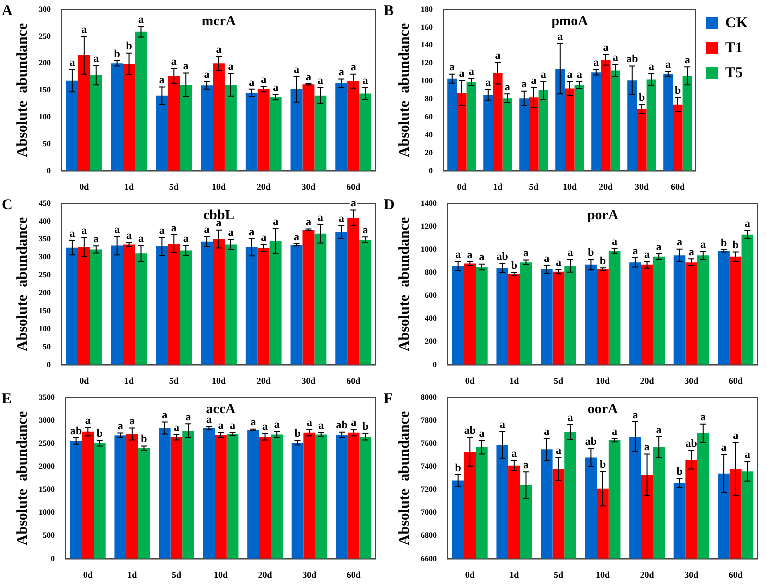 The height and width of the screenshot is (584, 767). I want to click on y-tick-label: 6600, so click(429, 559).